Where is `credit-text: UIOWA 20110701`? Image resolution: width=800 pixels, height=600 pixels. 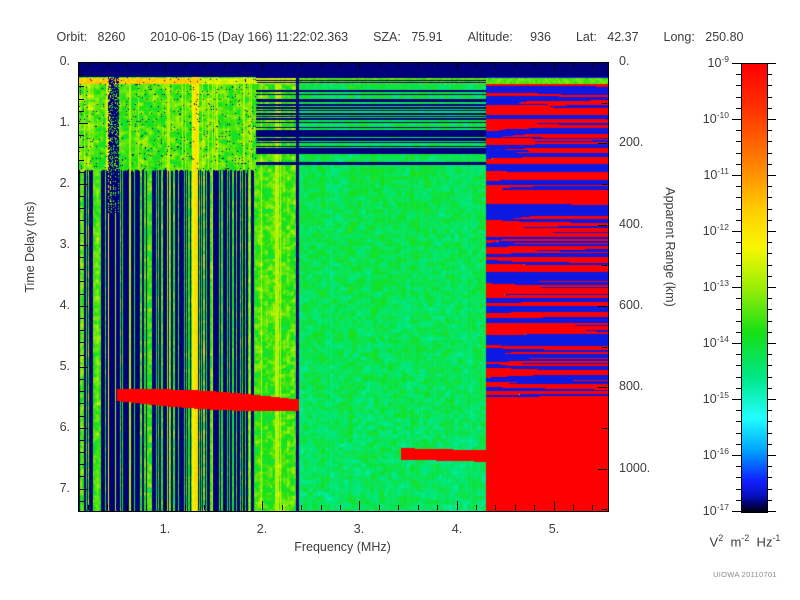
credit-text: UIOWA 20110701 is located at coordinates (745, 574).